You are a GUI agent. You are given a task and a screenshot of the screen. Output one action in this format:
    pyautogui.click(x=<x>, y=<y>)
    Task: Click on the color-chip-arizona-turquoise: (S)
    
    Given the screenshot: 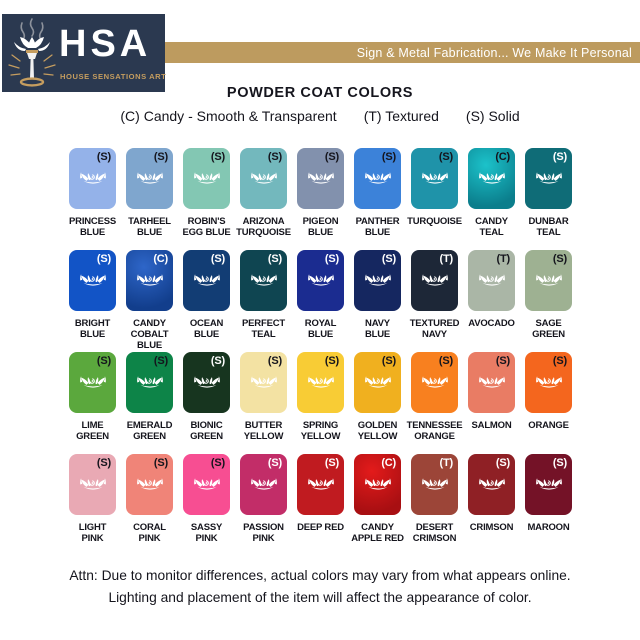 What is the action you would take?
    pyautogui.click(x=263, y=178)
    